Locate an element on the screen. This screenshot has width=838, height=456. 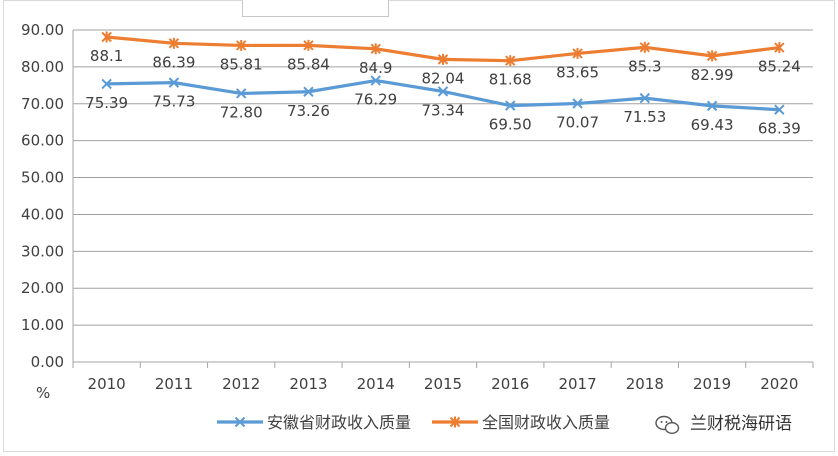
y-tick-label: 90.00 is located at coordinates (42, 30).